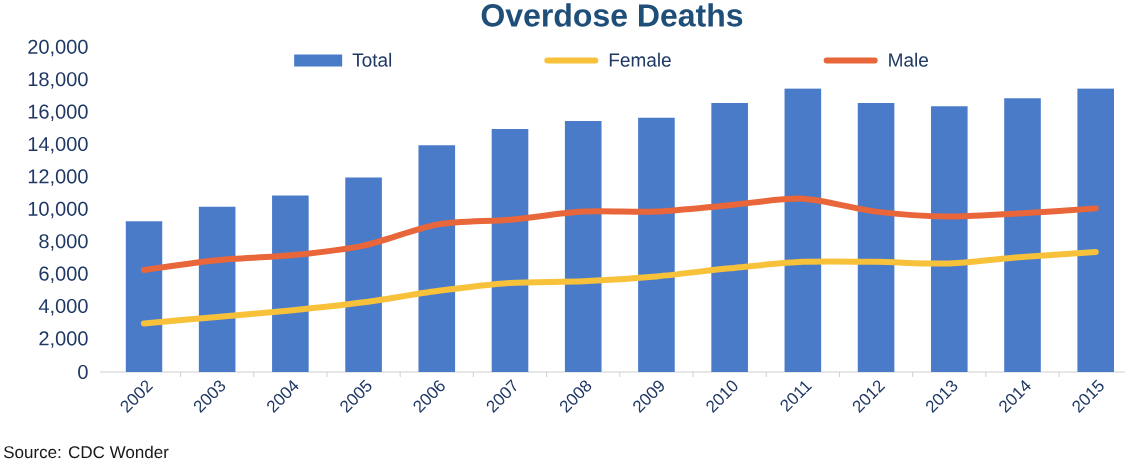  Describe the element at coordinates (63, 275) in the screenshot. I see `y-tick-label: 6,000` at that location.